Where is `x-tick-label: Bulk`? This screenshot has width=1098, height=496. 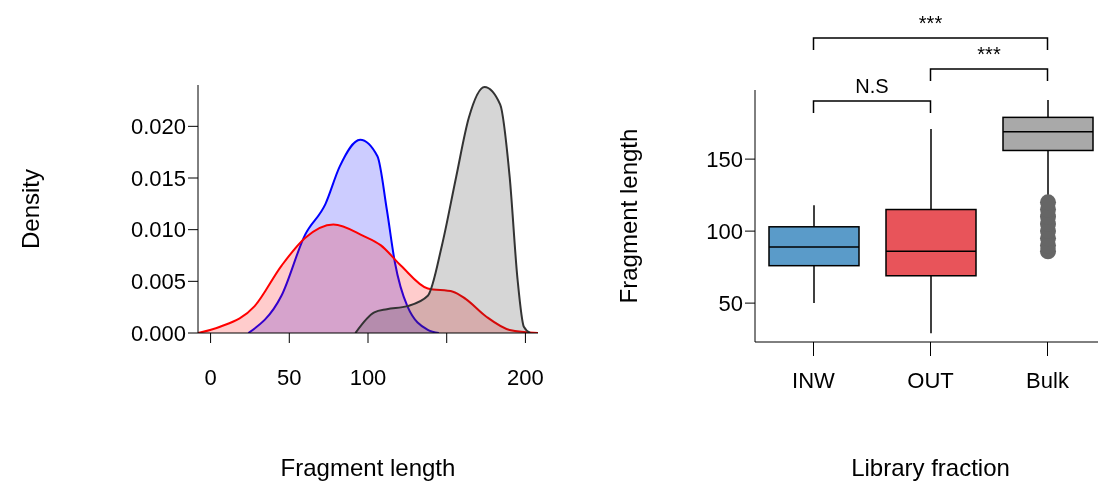
x-tick-label: Bulk is located at coordinates (1048, 380).